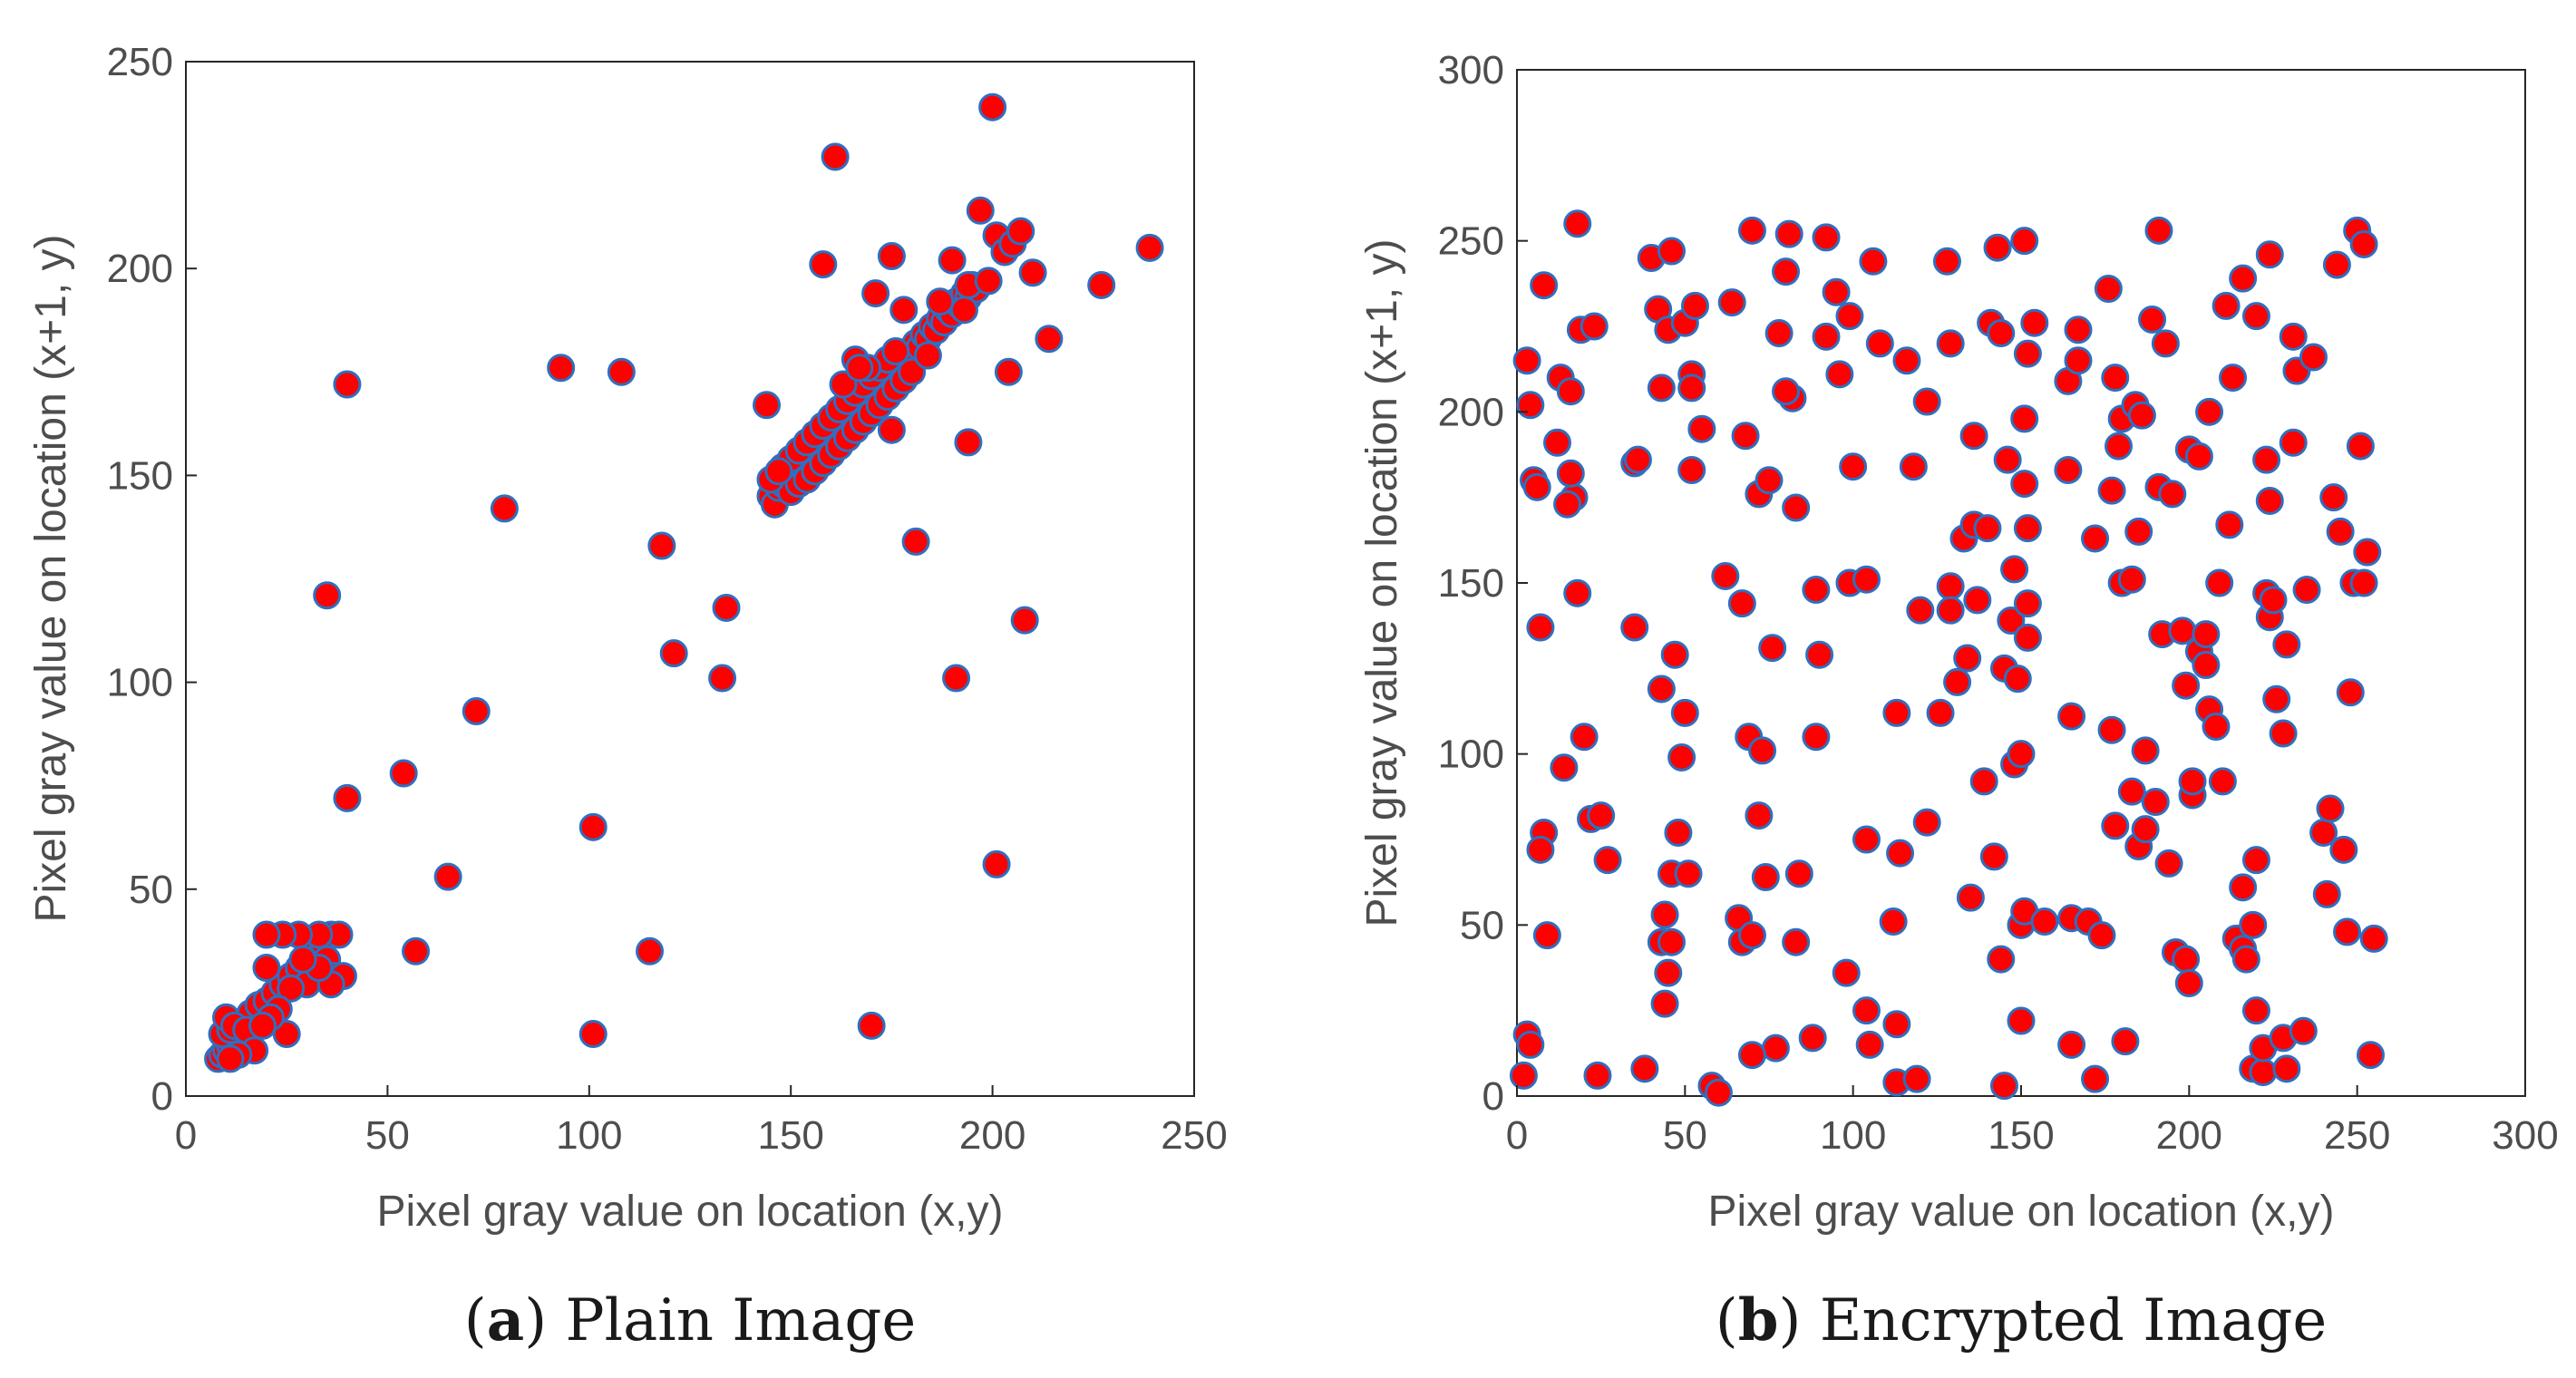 This screenshot has height=1378, width=2576. What do you see at coordinates (690, 1320) in the screenshot?
I see `plain-caption: (a) Plain Image` at bounding box center [690, 1320].